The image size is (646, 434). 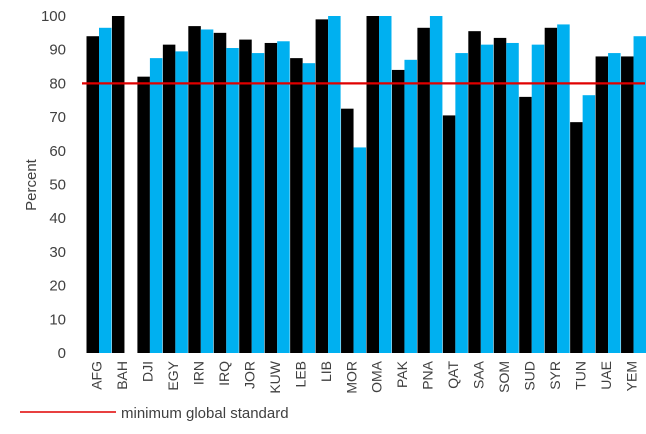 I want to click on x-tick-label: EGY, so click(x=173, y=375).